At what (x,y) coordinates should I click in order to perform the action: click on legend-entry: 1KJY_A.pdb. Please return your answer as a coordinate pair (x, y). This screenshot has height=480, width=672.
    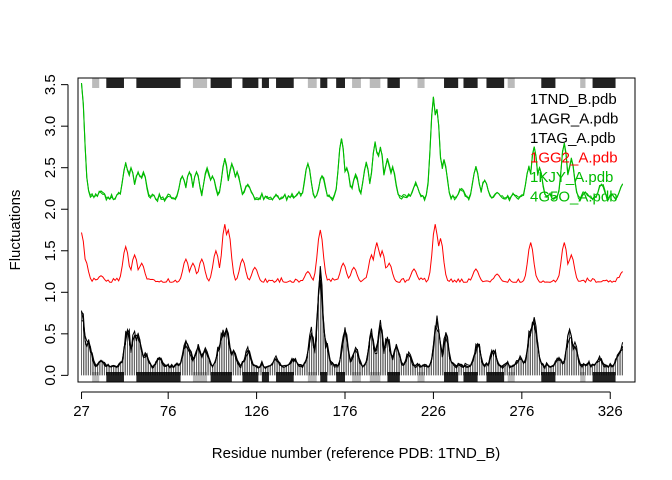
    Looking at the image, I should click on (571, 177).